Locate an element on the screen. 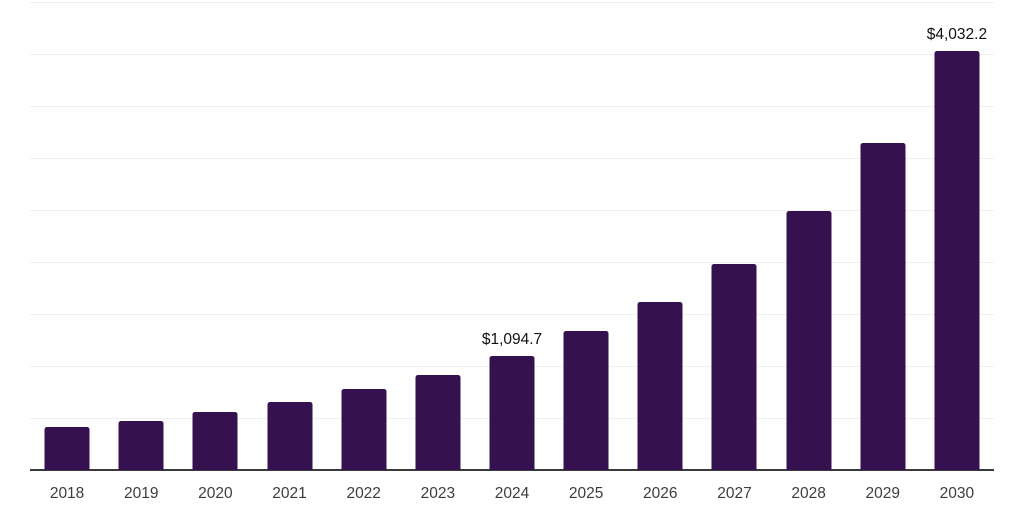  x-tick-2030: 2030 is located at coordinates (957, 493).